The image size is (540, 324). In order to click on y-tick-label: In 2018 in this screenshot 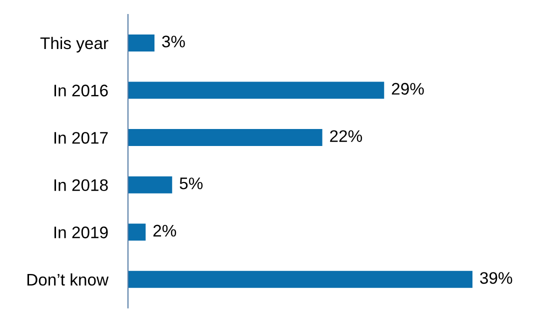, I will do `click(81, 185)`.